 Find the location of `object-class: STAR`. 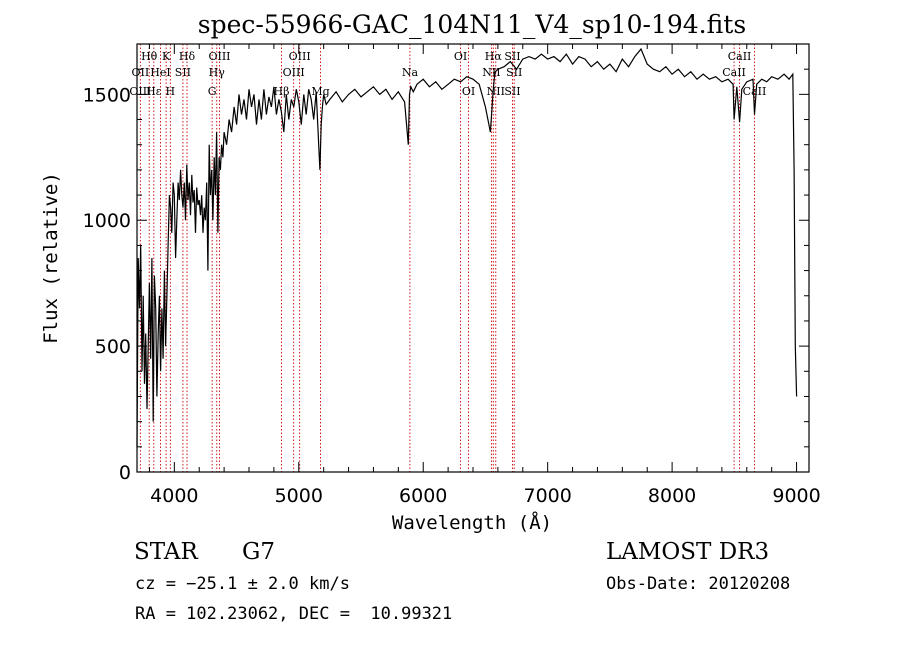

object-class: STAR is located at coordinates (166, 552).